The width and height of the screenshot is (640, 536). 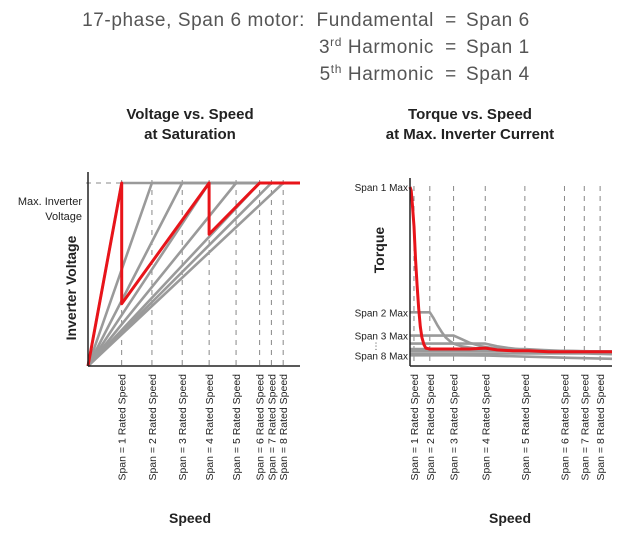 I want to click on left-x-tick-label: Span = 8 Rated Speed, so click(x=284, y=427).